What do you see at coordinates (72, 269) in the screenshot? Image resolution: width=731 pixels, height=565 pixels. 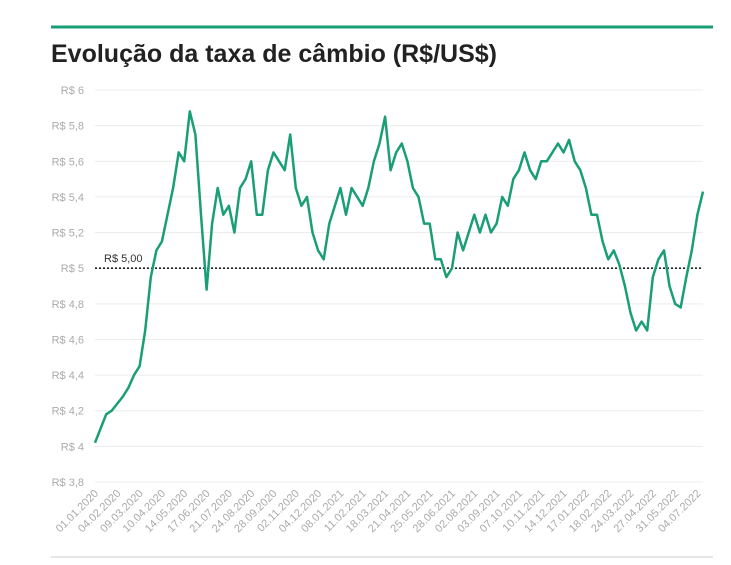 I see `y-tick-label: R$ 5` at bounding box center [72, 269].